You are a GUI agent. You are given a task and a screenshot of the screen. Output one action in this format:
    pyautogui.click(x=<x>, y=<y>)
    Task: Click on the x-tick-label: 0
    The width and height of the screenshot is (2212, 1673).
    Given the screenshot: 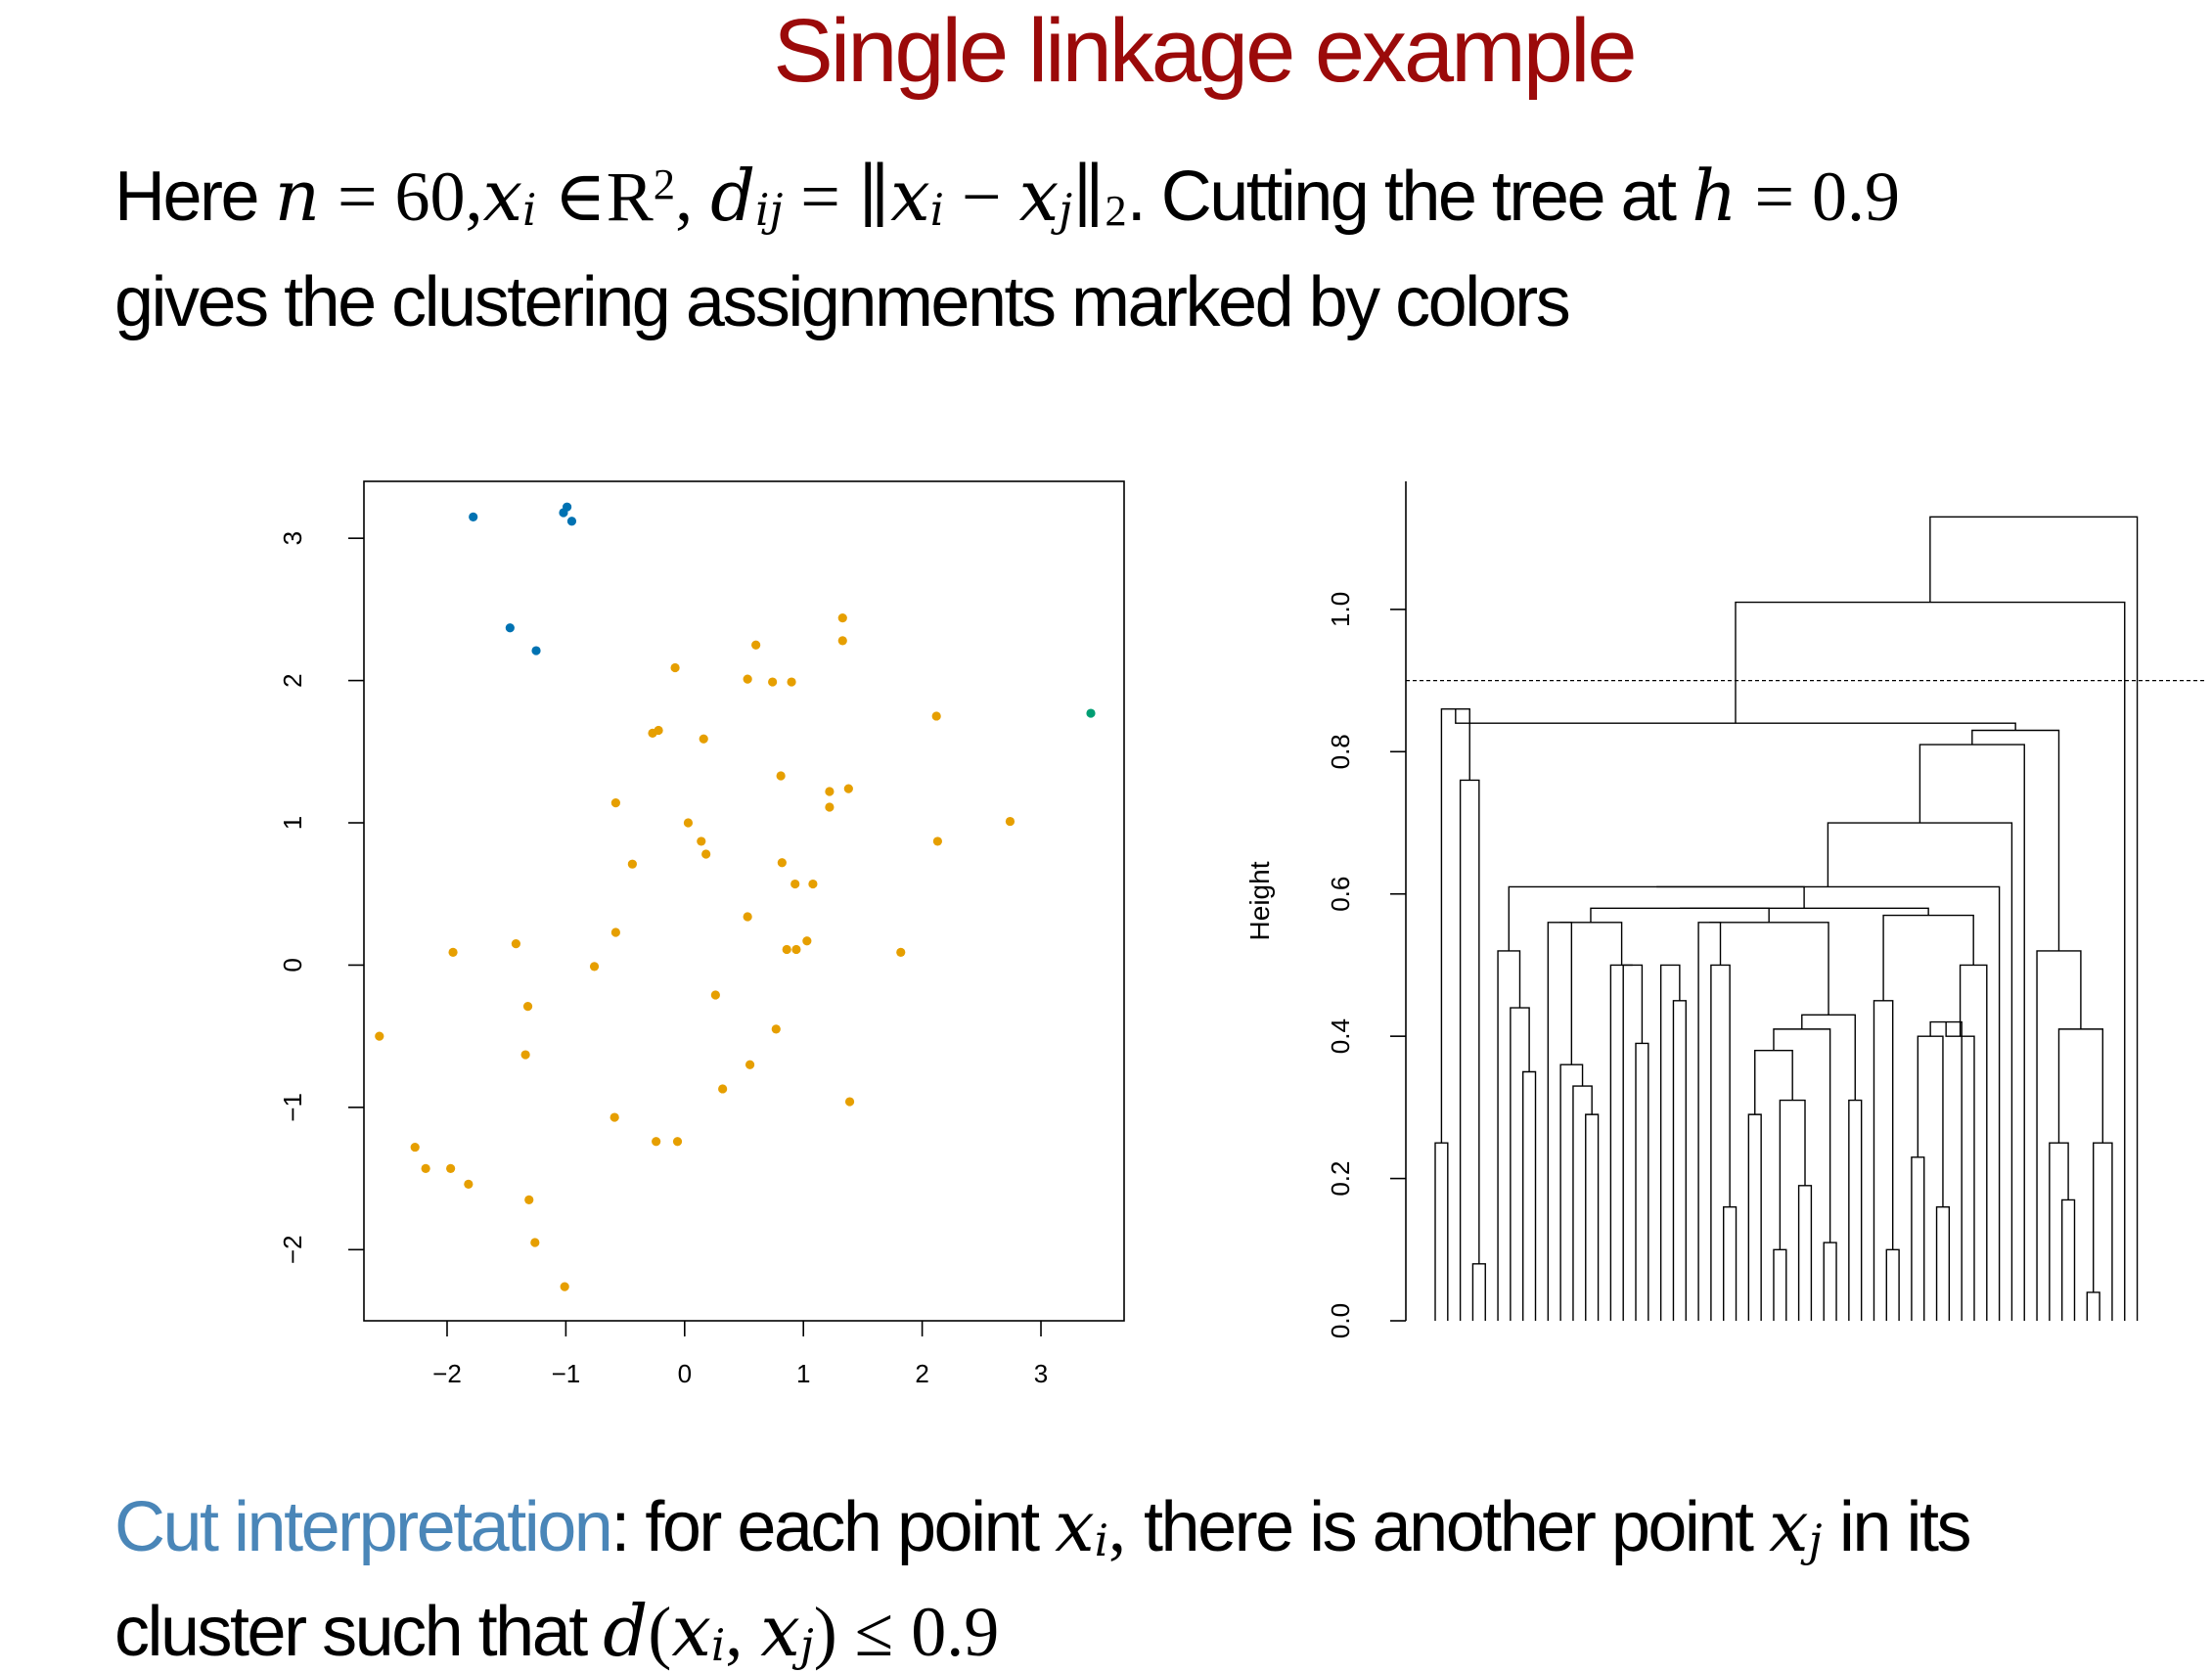 What is the action you would take?
    pyautogui.click(x=685, y=1373)
    